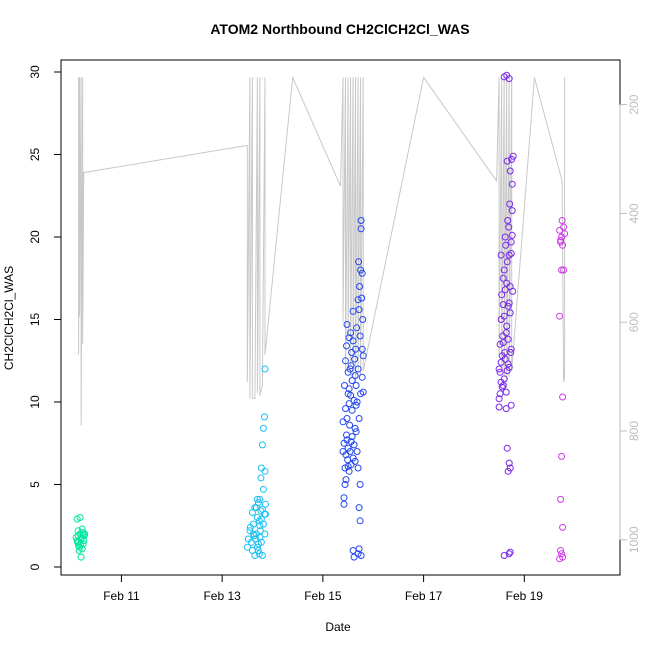 This screenshot has height=650, width=650. I want to click on x-tick-label: Feb 11, so click(121, 596).